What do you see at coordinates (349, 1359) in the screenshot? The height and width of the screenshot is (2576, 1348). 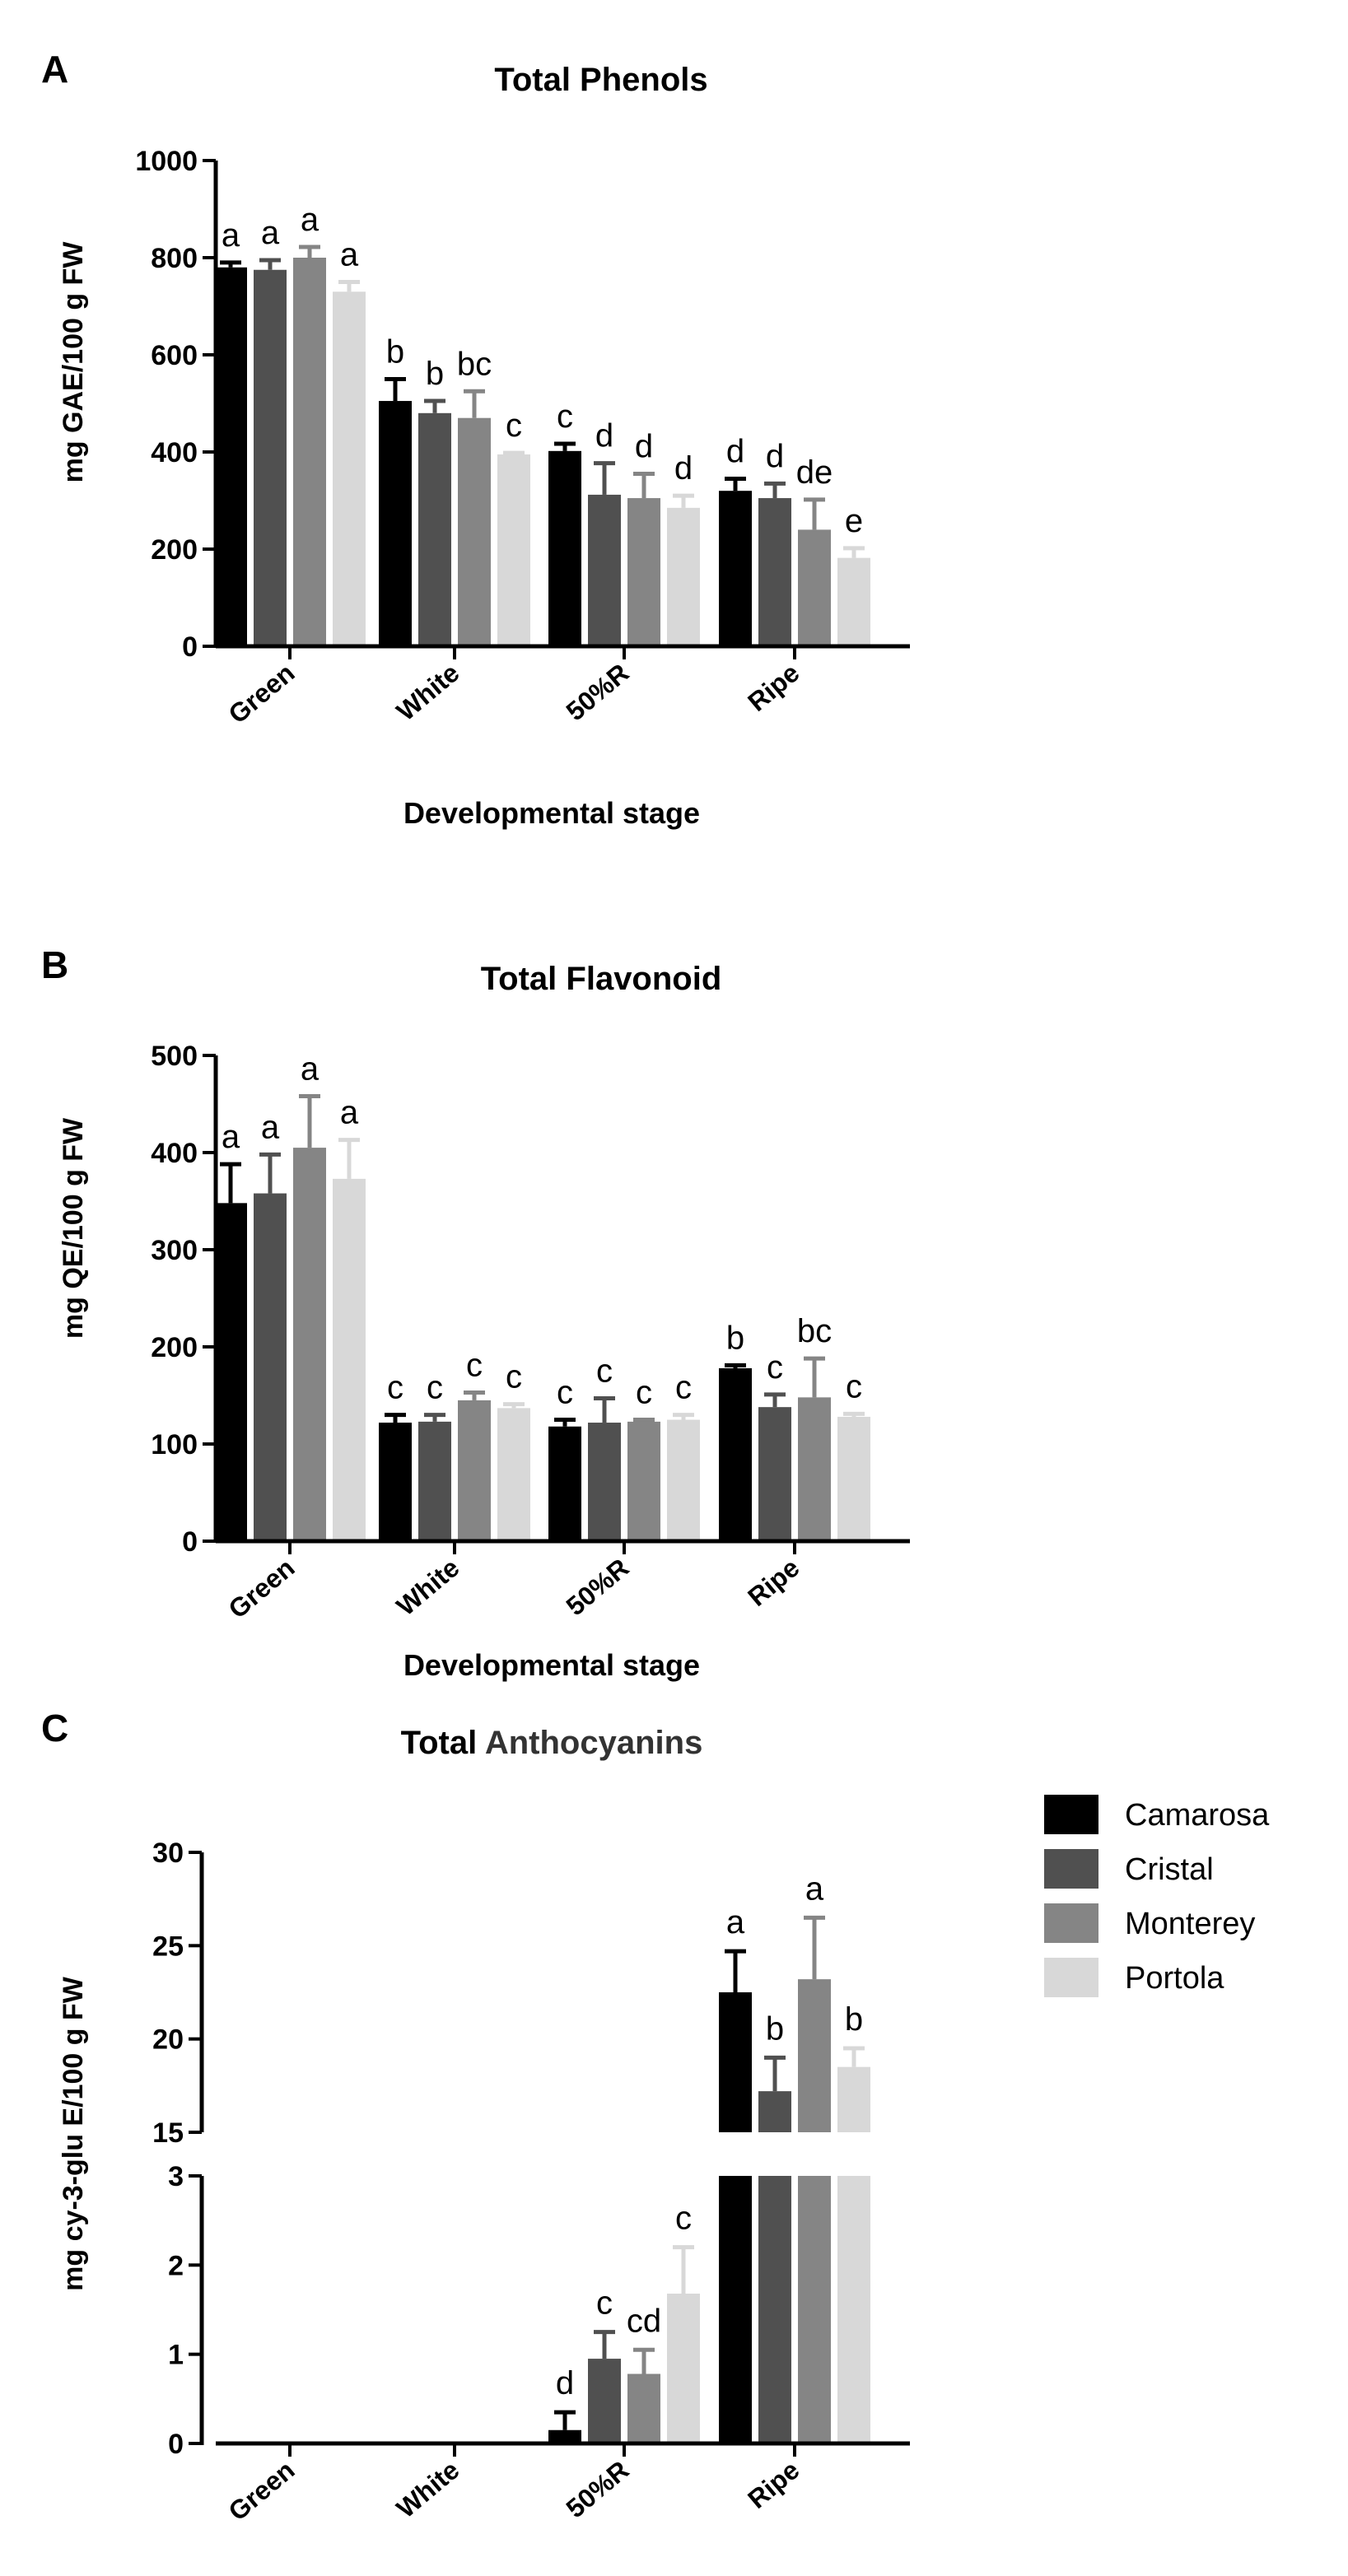 I see `panel-b-bar-portola-green` at bounding box center [349, 1359].